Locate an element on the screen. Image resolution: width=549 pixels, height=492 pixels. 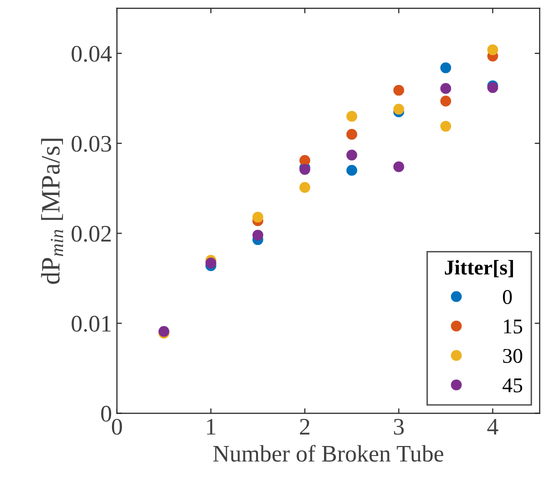
x-axis-title: Number of Broken Tube is located at coordinates (328, 453).